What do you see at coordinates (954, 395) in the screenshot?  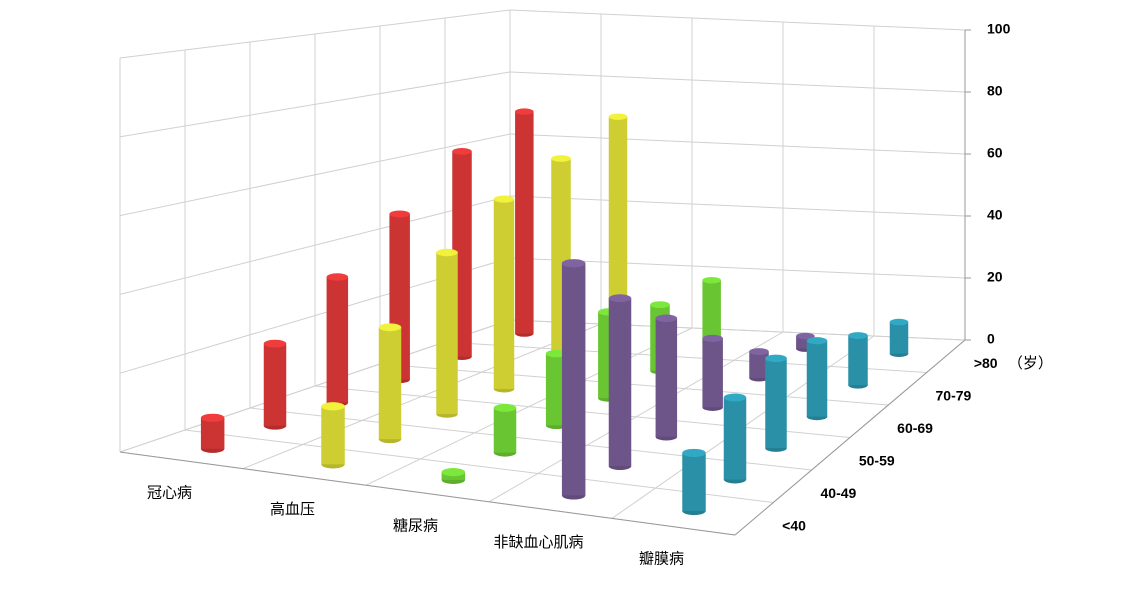 I see `depth-tick-label: 70-79` at bounding box center [954, 395].